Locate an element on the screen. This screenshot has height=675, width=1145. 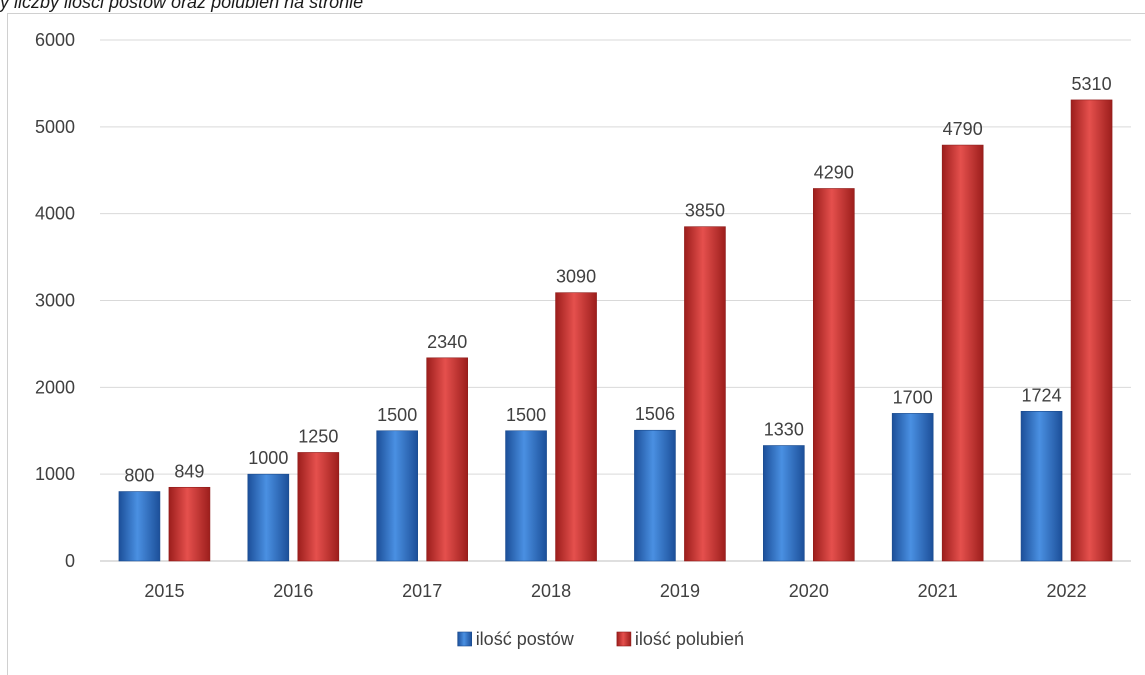
data-label: 800 is located at coordinates (139, 476).